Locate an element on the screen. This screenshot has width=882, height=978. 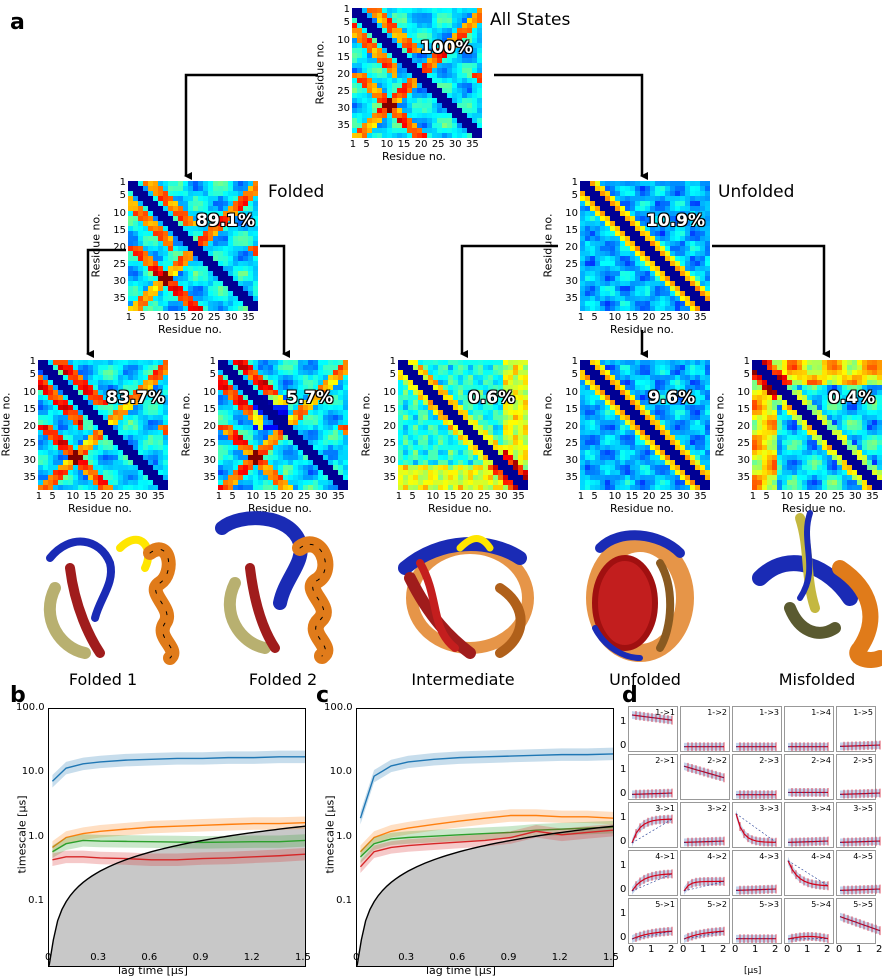
structure-label-intermediate: Intermediate is located at coordinates (463, 679).